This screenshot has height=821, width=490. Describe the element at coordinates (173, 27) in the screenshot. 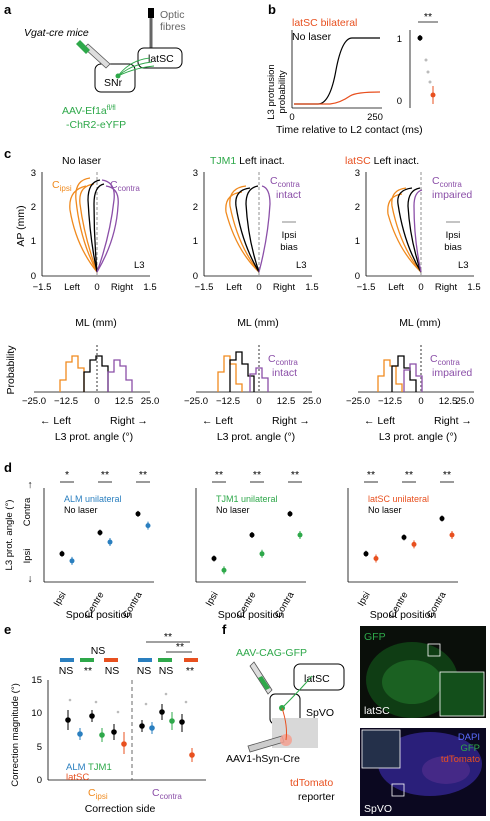

I see `optic-label-2: fibres` at that location.